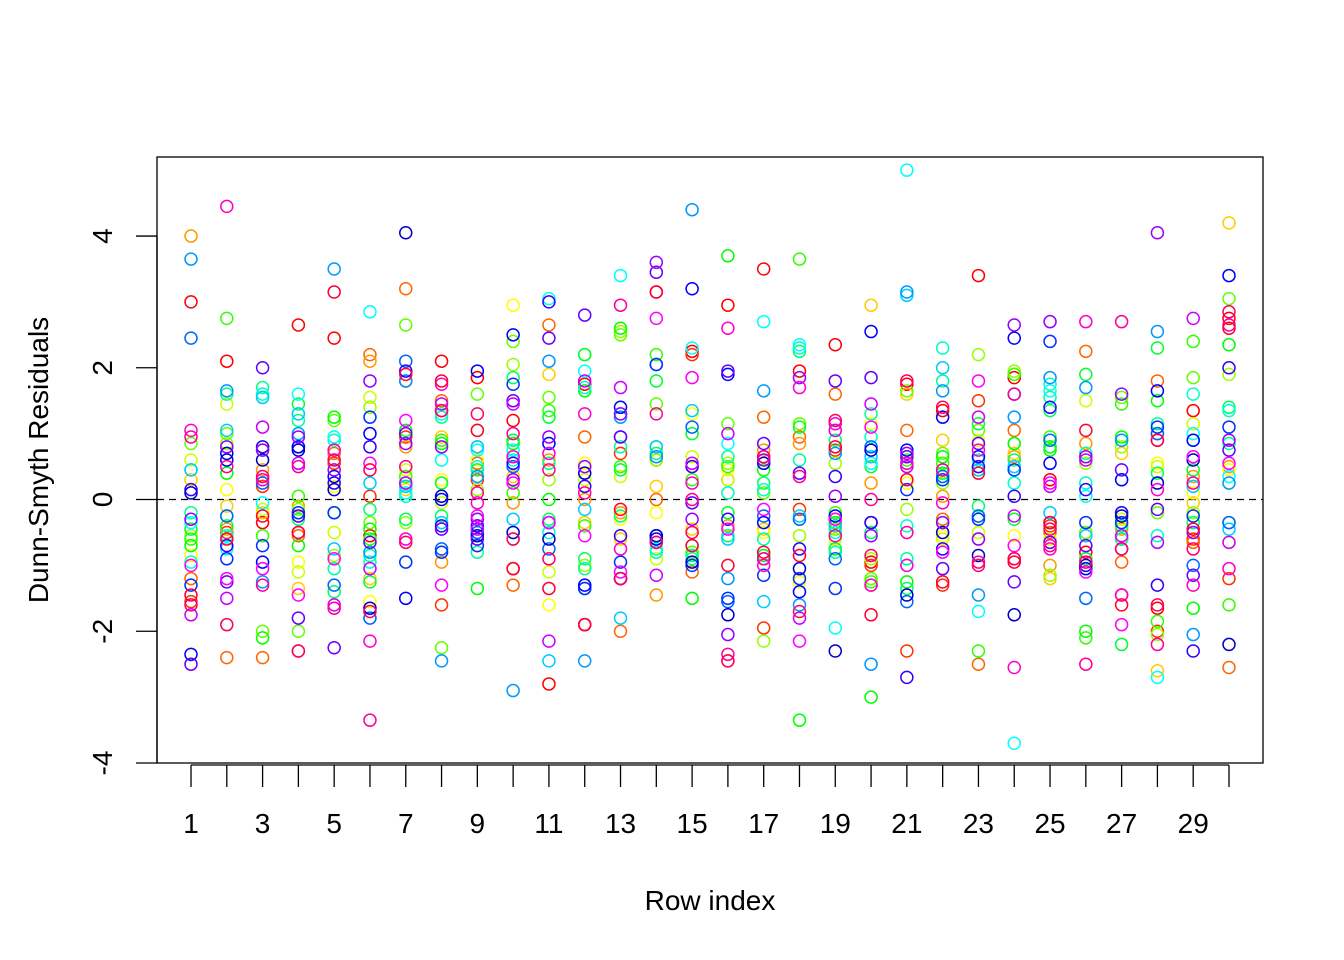 Image resolution: width=1344 pixels, height=960 pixels. I want to click on x-axis: 1 3 5 7 9 11 13 15 17 19 21 23 25 27 29, so click(706, 801).